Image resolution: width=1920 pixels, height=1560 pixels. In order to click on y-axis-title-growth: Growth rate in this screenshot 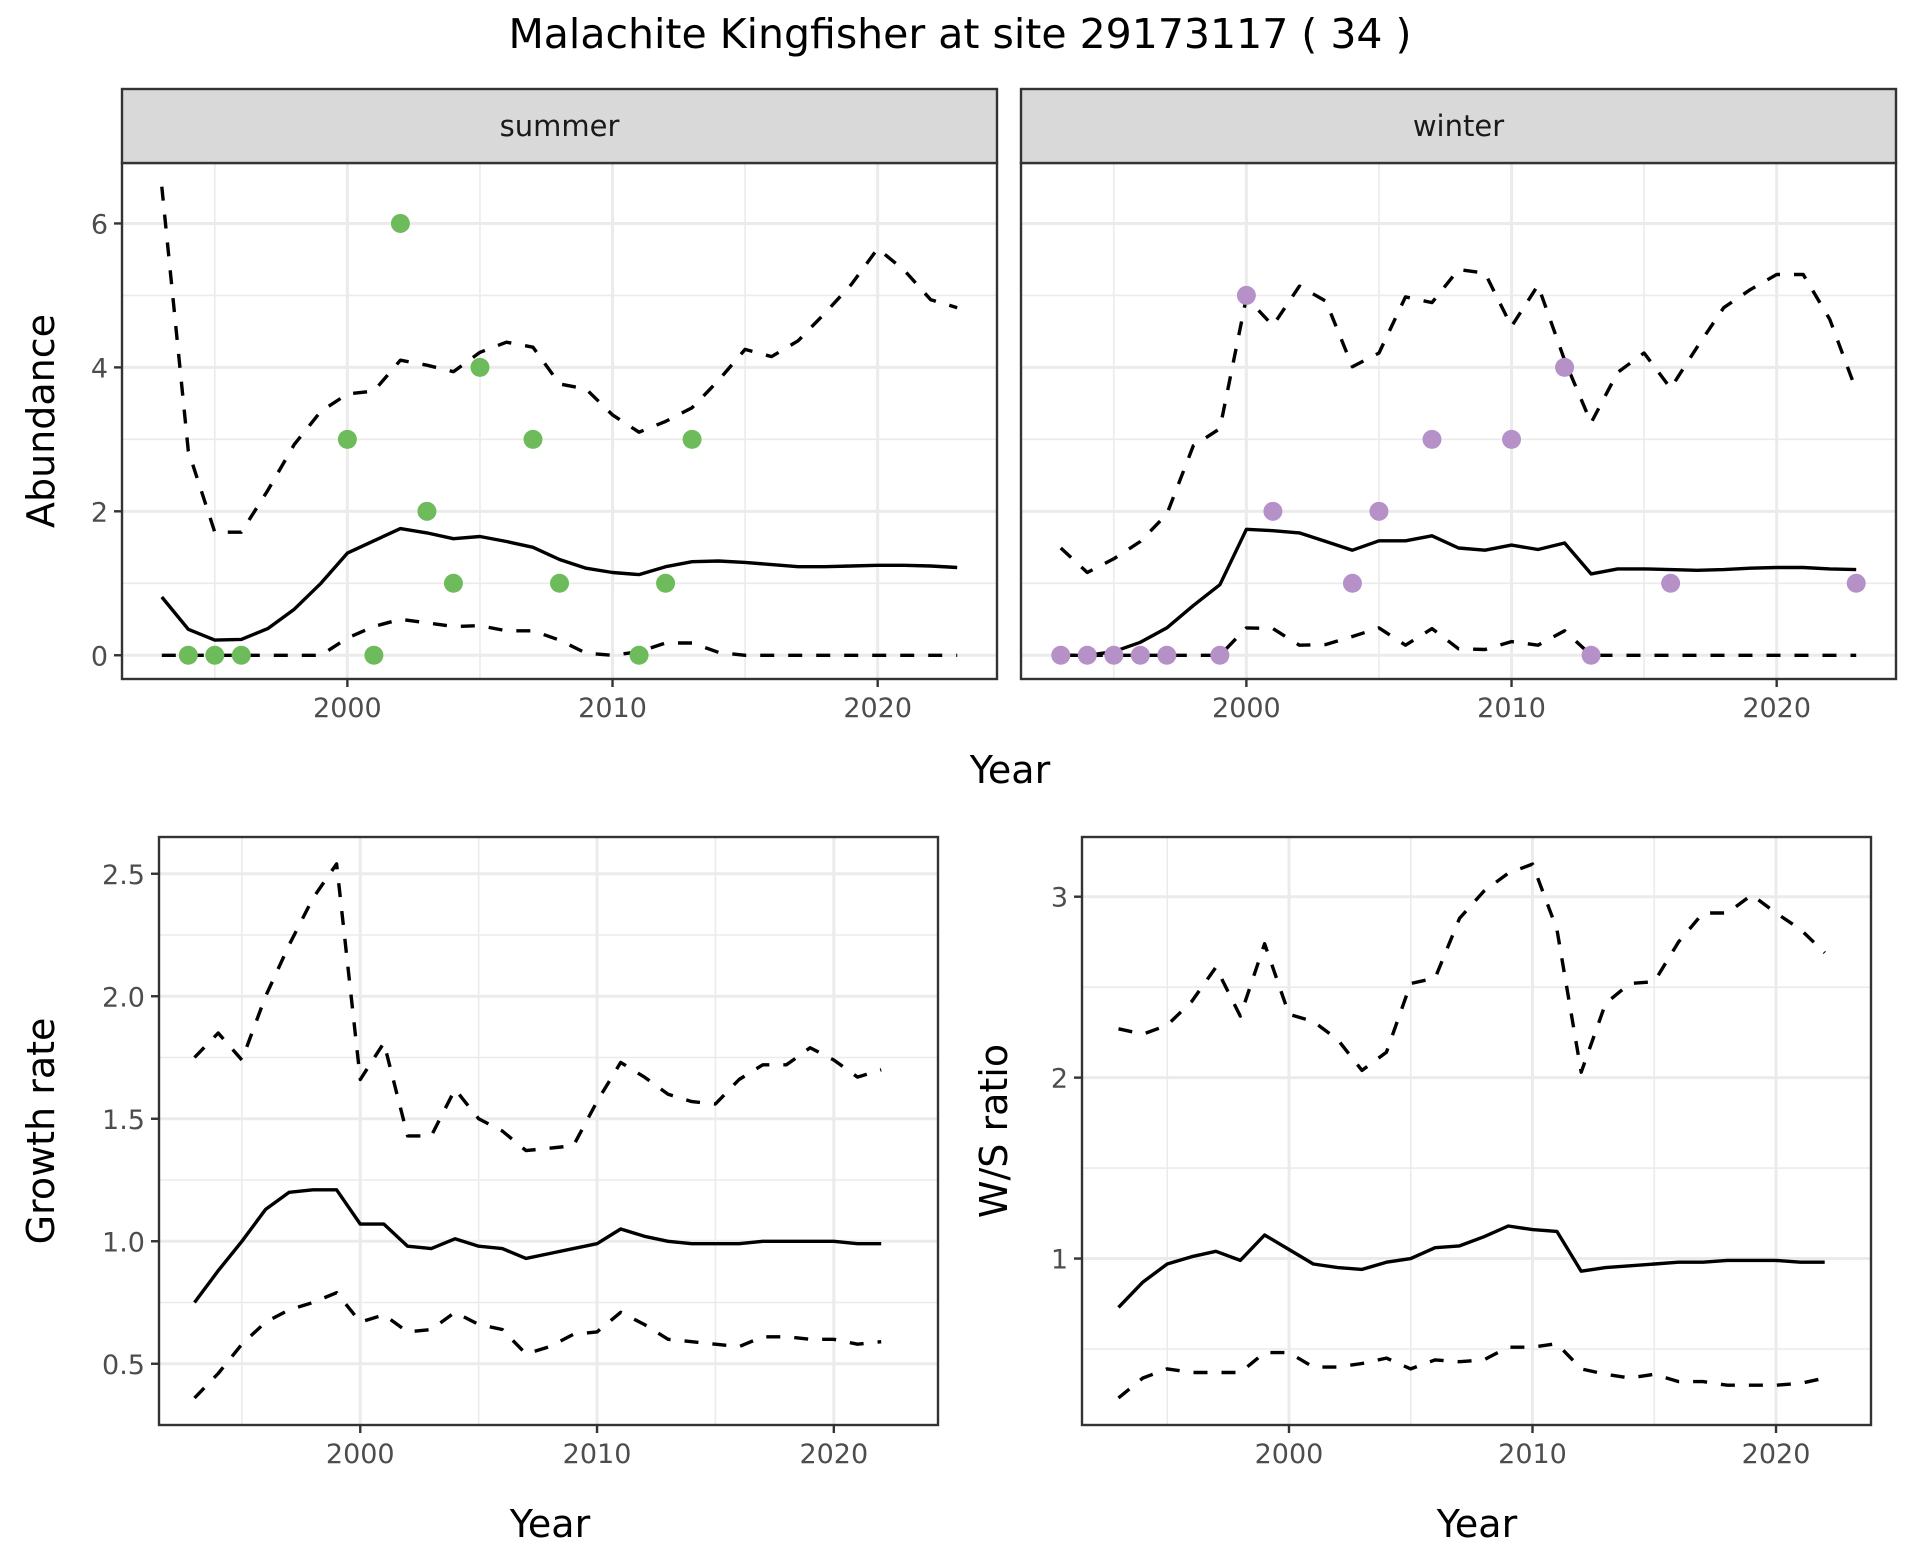, I will do `click(41, 1131)`.